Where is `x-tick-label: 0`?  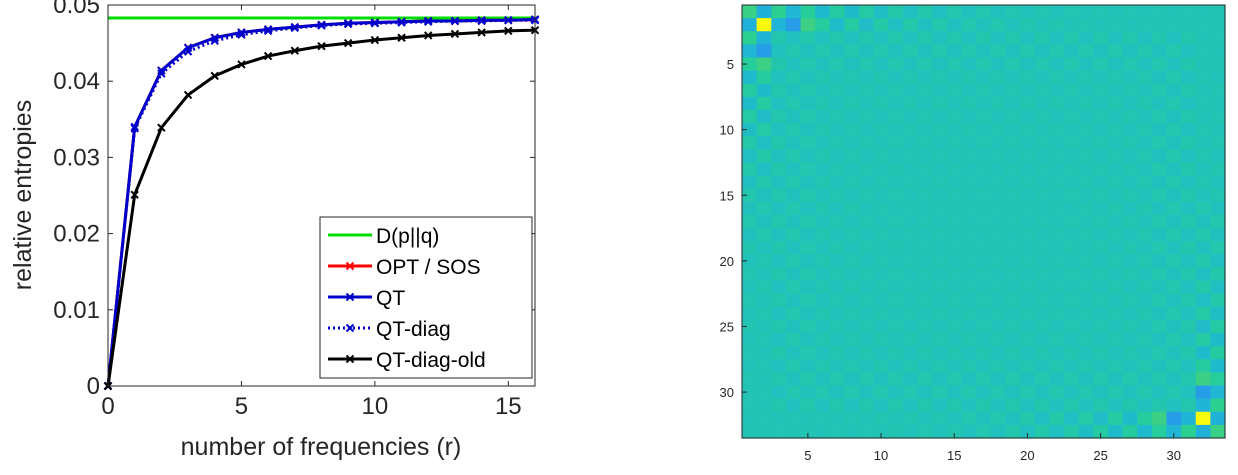
x-tick-label: 0 is located at coordinates (107, 406).